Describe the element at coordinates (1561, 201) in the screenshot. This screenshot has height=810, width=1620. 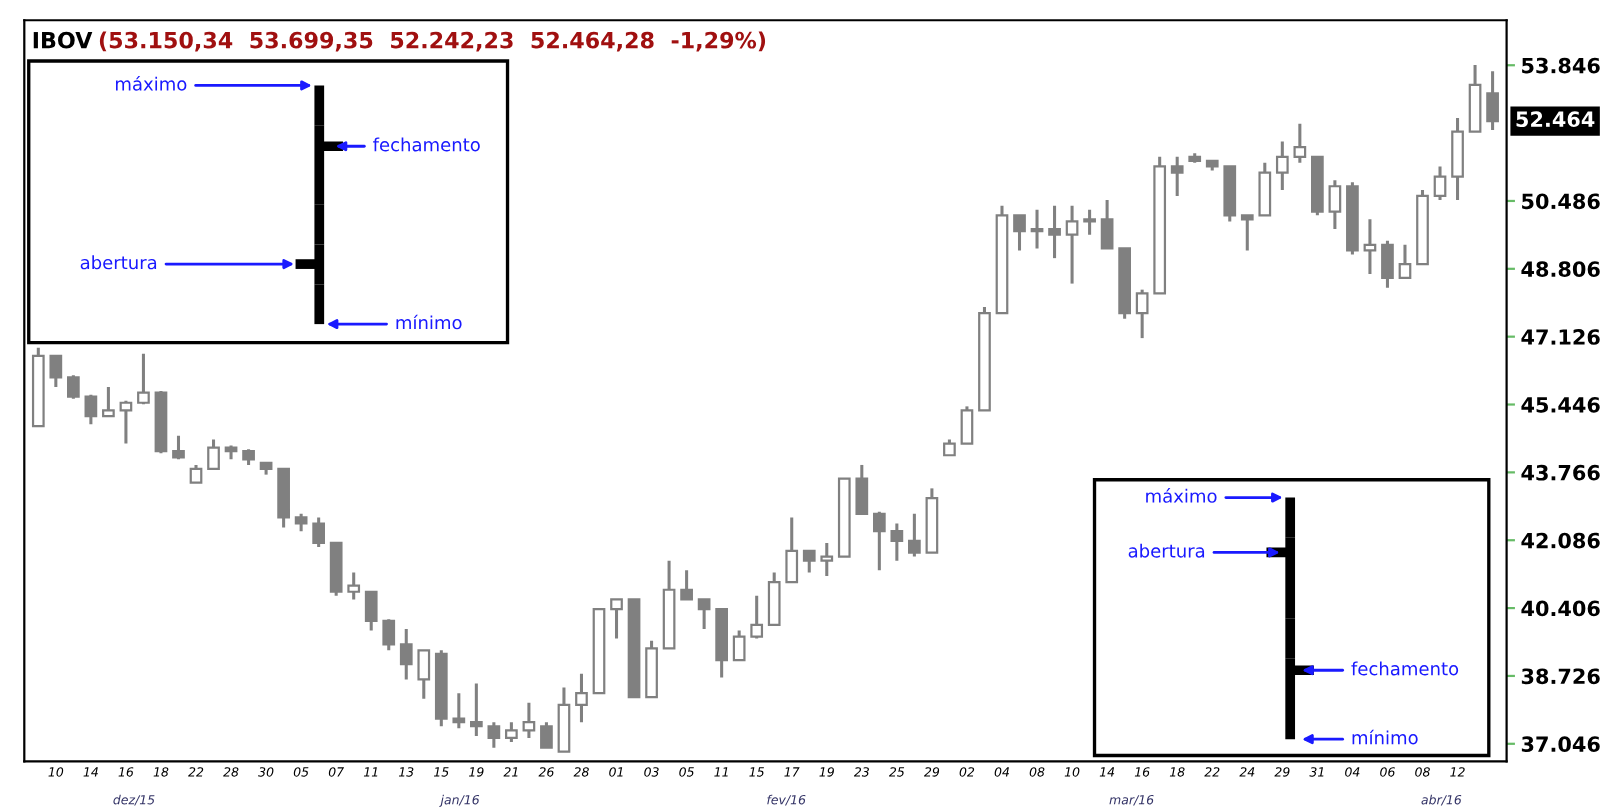
I see `y-tick-label: 50.486` at that location.